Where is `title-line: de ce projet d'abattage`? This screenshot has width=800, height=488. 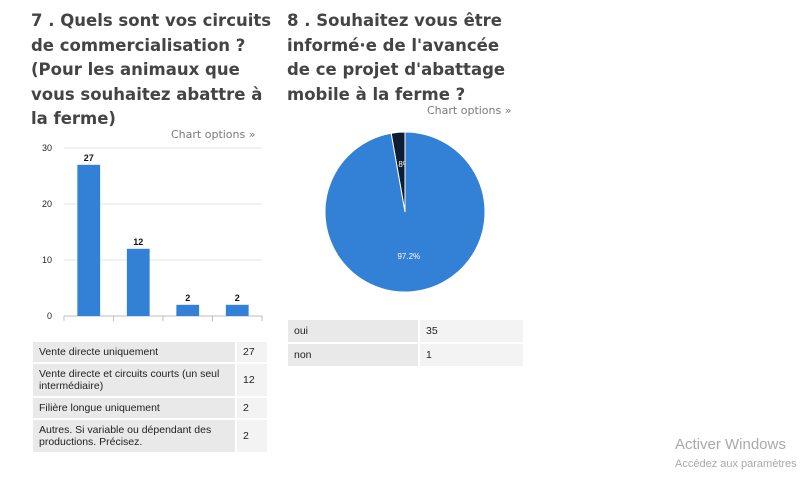 title-line: de ce projet d'abattage is located at coordinates (396, 69).